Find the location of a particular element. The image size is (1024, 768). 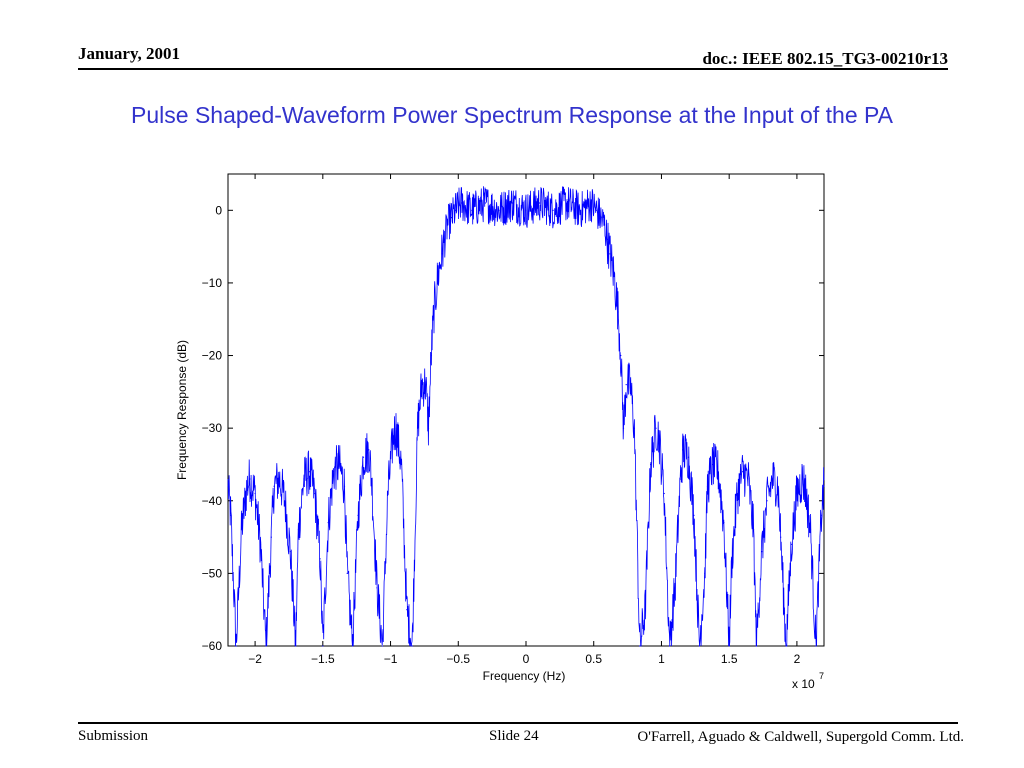

x-tick-label: 0 is located at coordinates (526, 659).